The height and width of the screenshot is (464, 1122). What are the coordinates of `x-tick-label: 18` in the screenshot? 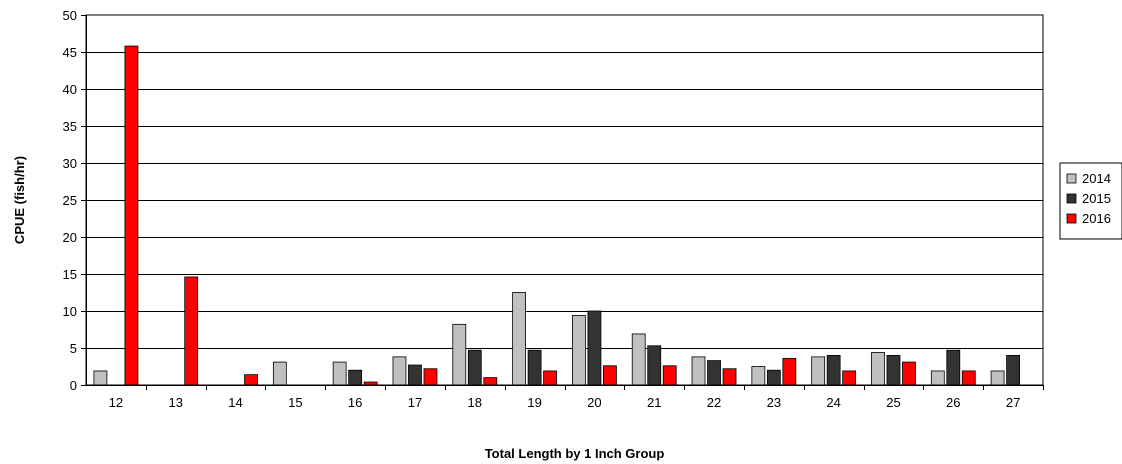 It's located at (475, 402).